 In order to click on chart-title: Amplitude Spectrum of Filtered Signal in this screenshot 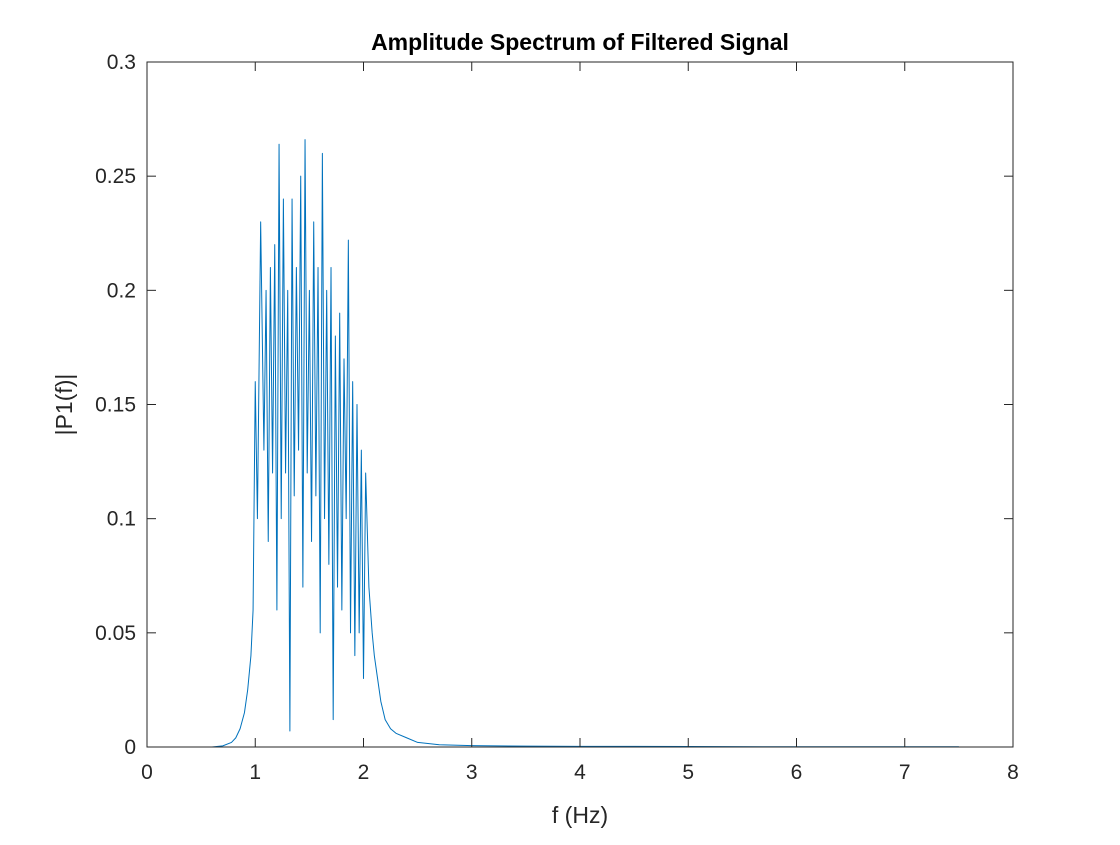, I will do `click(580, 42)`.